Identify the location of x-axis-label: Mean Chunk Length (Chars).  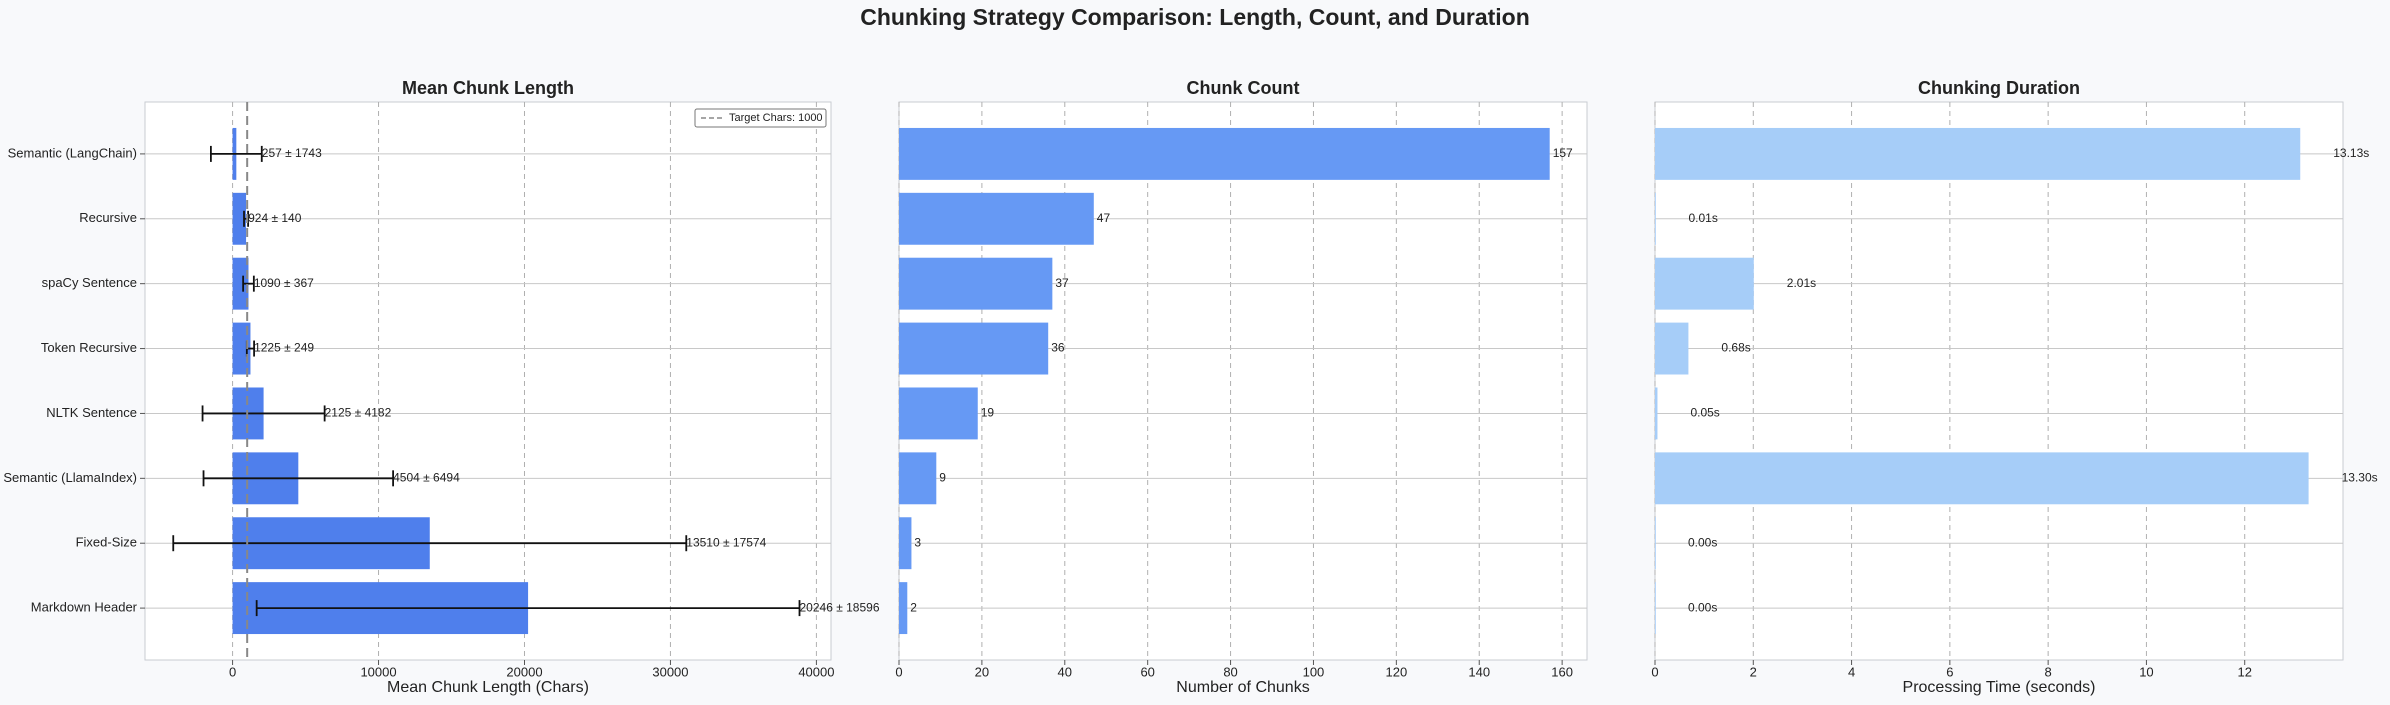
(488, 687).